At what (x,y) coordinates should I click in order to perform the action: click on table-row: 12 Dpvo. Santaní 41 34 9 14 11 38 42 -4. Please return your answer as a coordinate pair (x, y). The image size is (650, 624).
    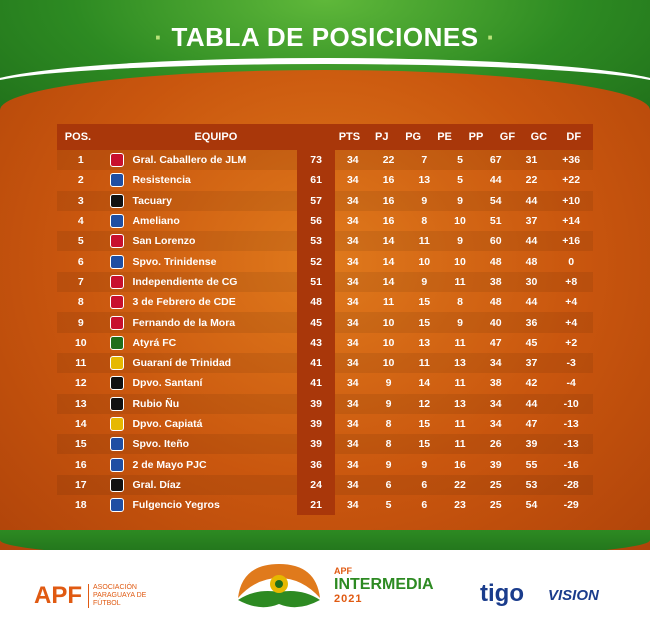
    Looking at the image, I should click on (325, 383).